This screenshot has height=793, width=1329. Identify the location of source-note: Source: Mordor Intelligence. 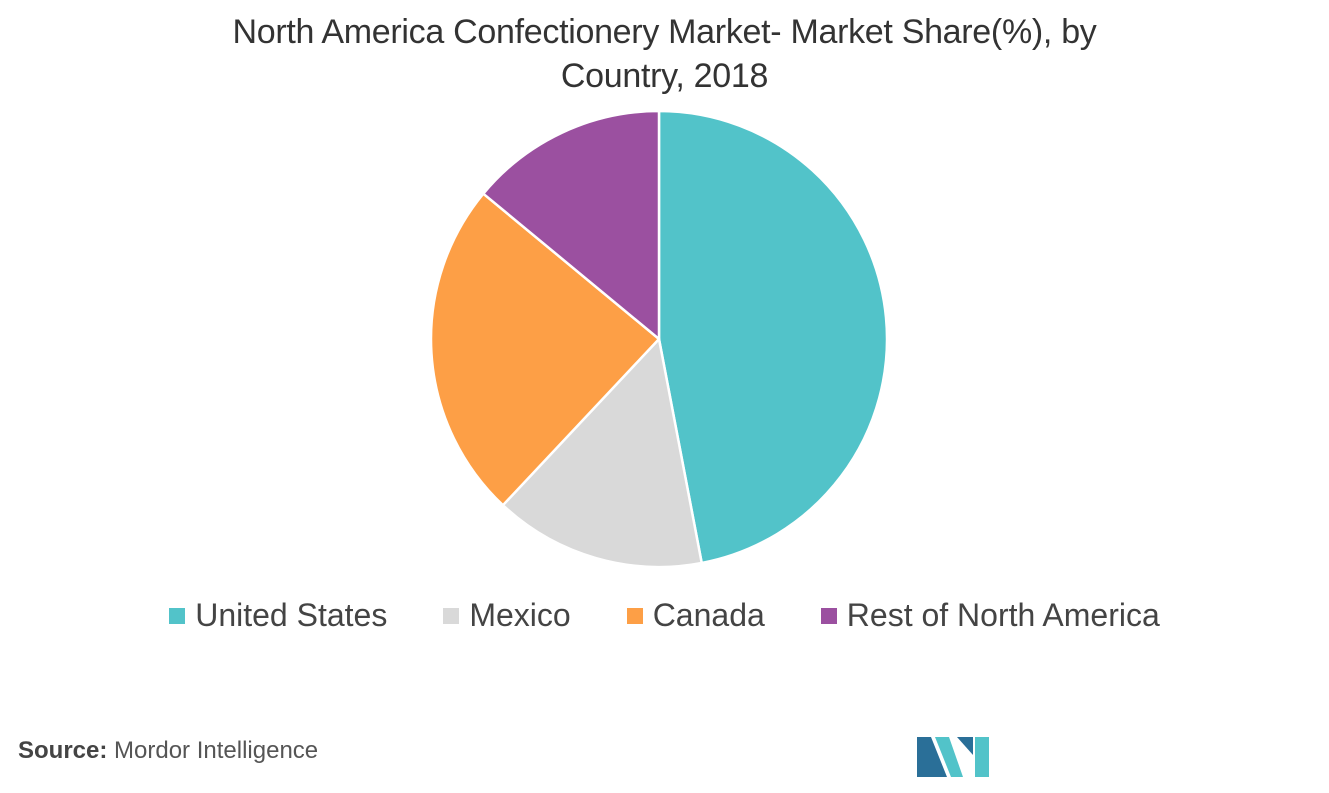
(168, 751).